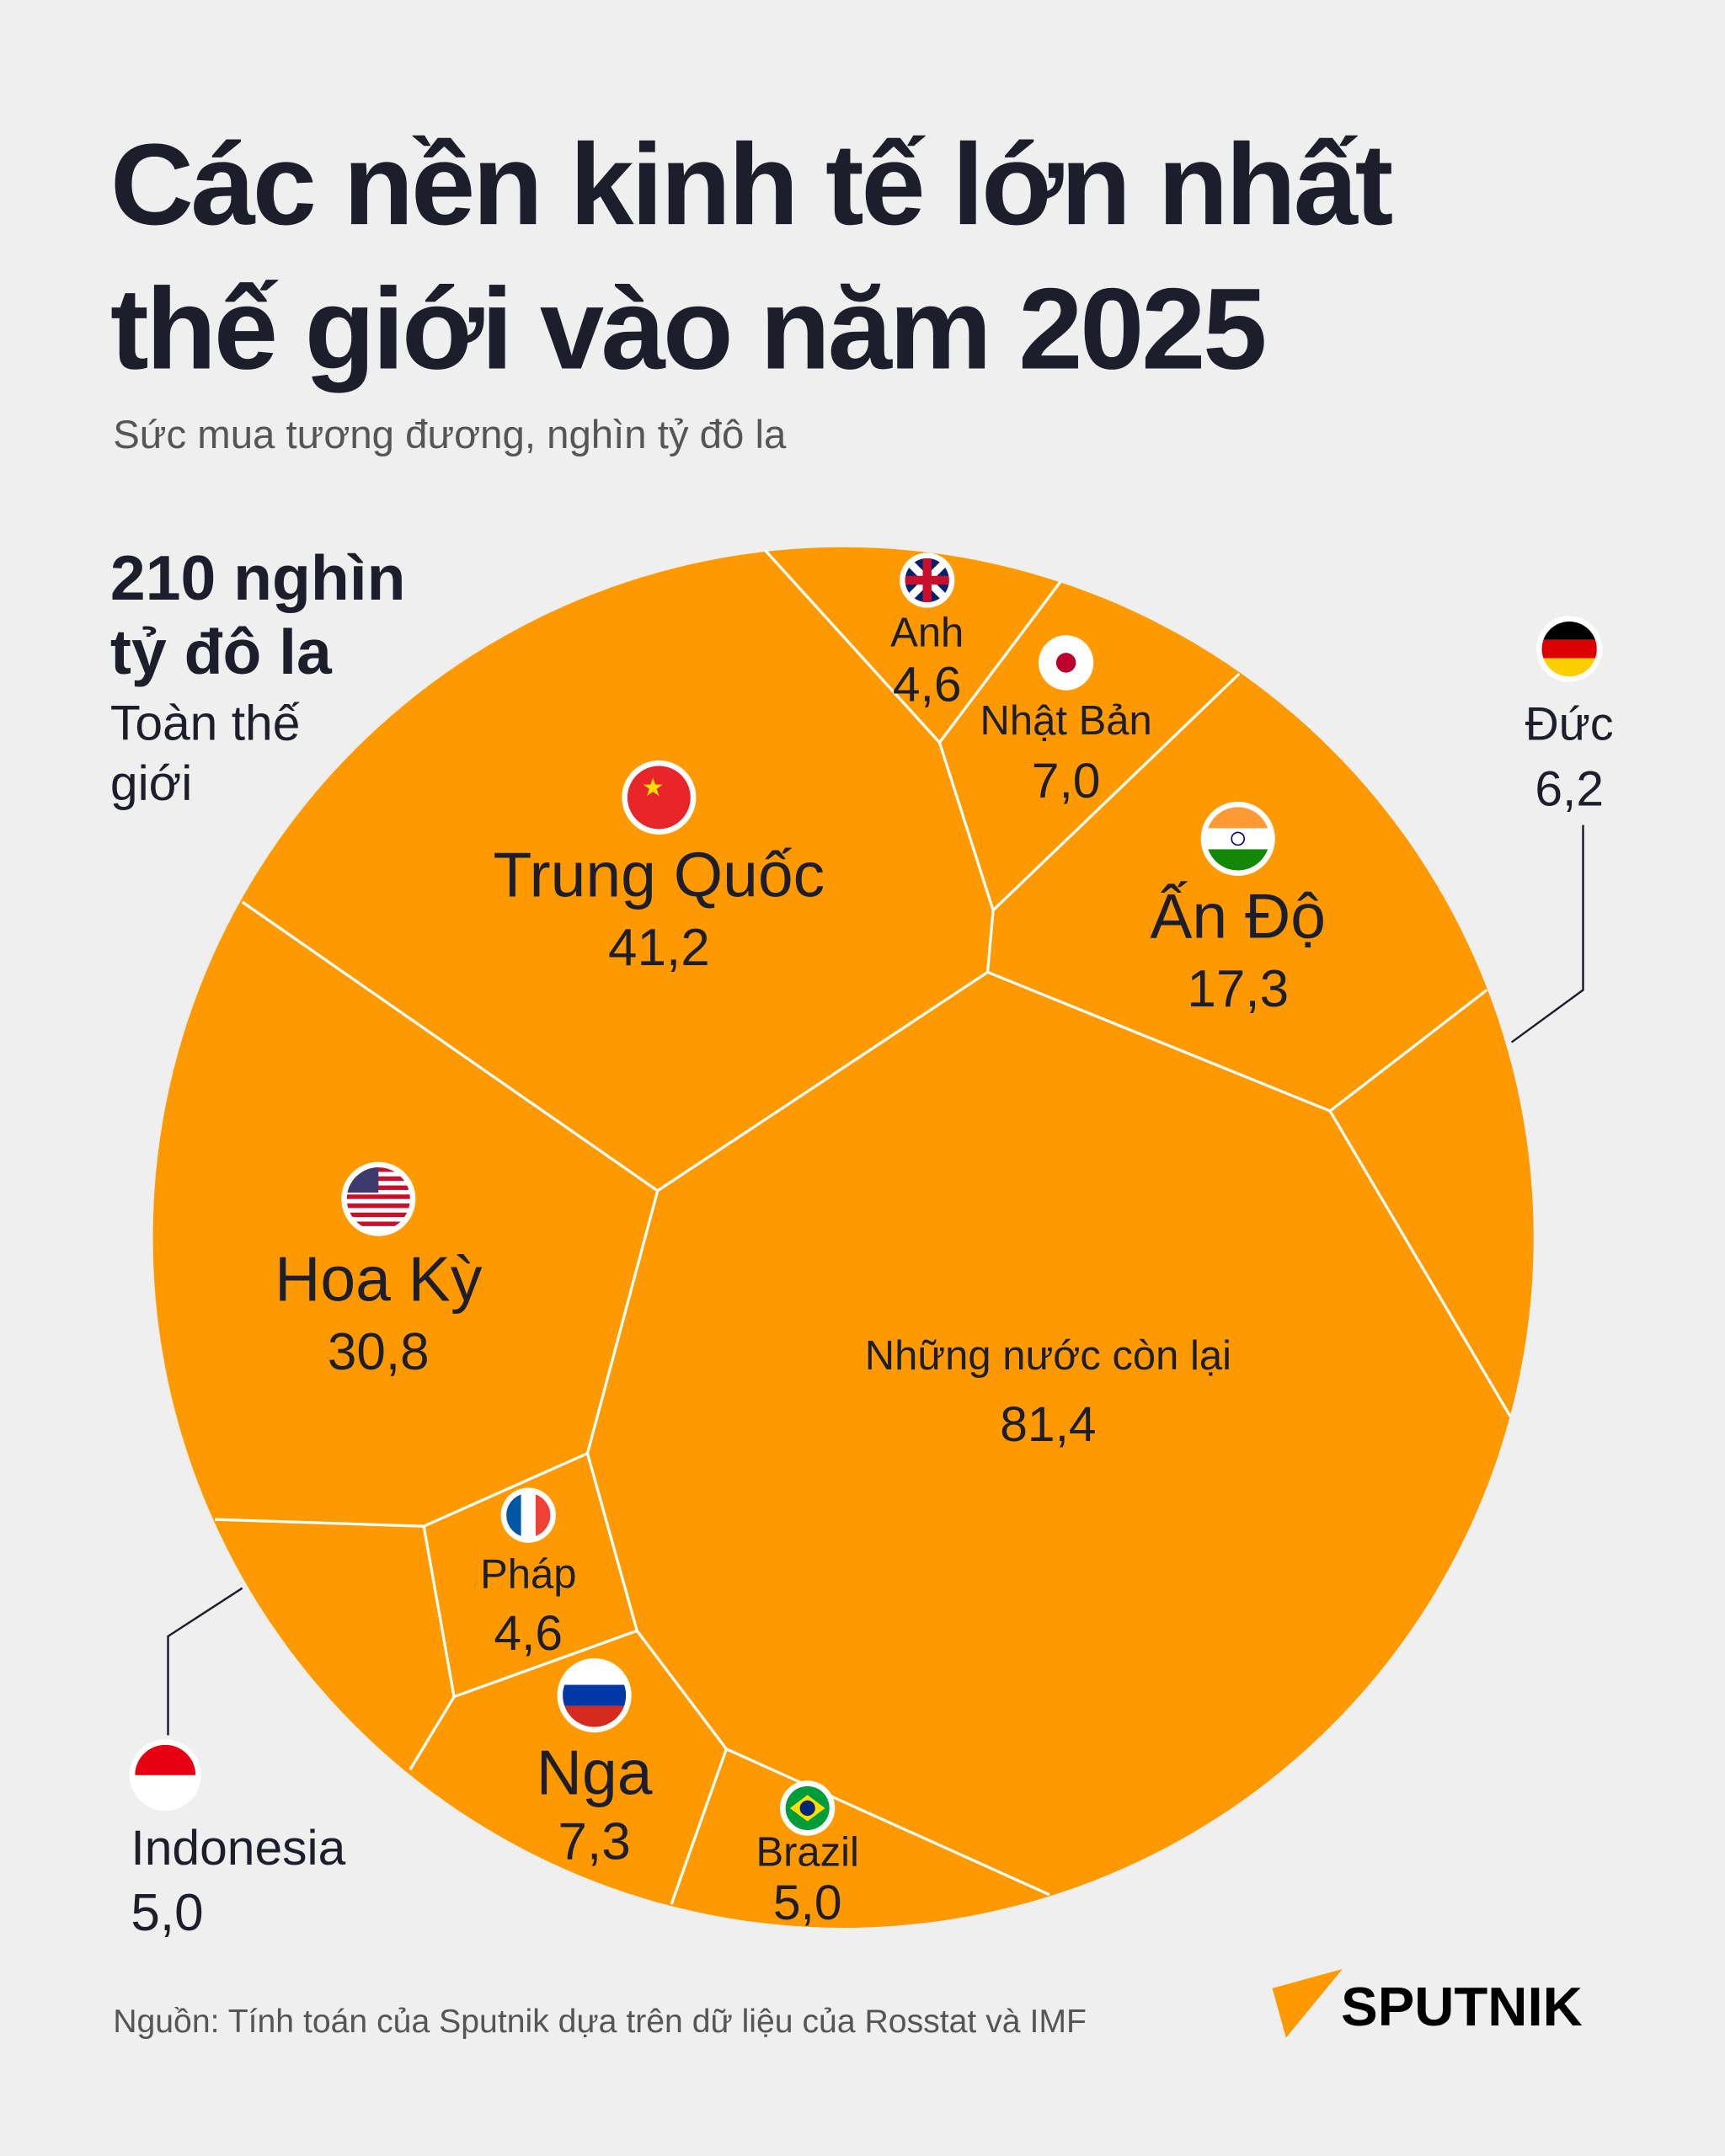  Describe the element at coordinates (1569, 789) in the screenshot. I see `country-value: 6,2` at that location.